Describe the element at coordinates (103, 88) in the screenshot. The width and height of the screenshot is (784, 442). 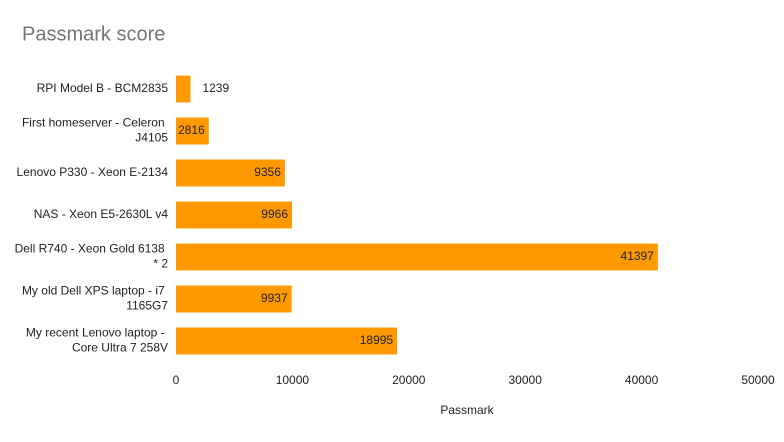
I see `y-tick-label: RPI Model B - BCM2835` at that location.